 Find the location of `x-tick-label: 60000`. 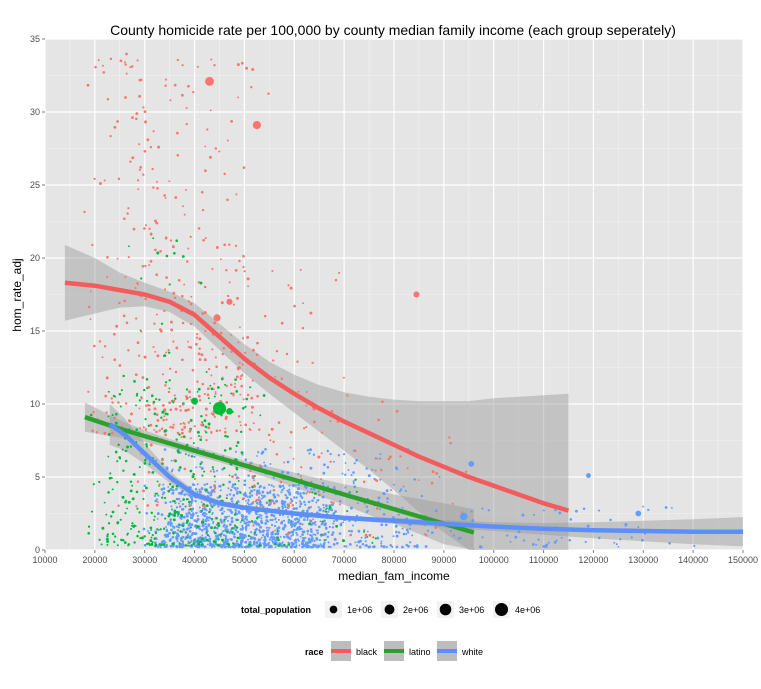

x-tick-label: 60000 is located at coordinates (294, 560).